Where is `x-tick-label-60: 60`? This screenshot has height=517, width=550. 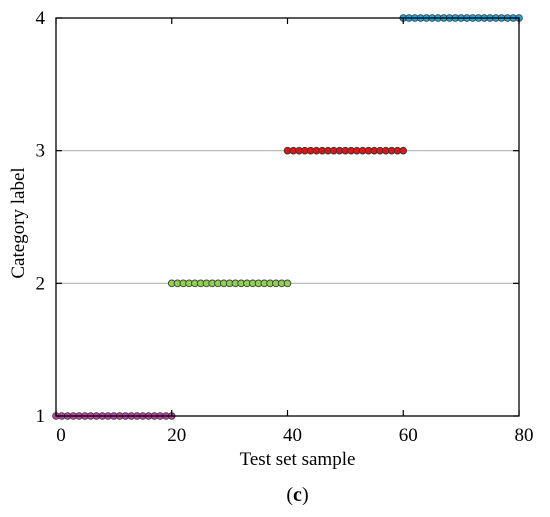 x-tick-label-60: 60 is located at coordinates (408, 435).